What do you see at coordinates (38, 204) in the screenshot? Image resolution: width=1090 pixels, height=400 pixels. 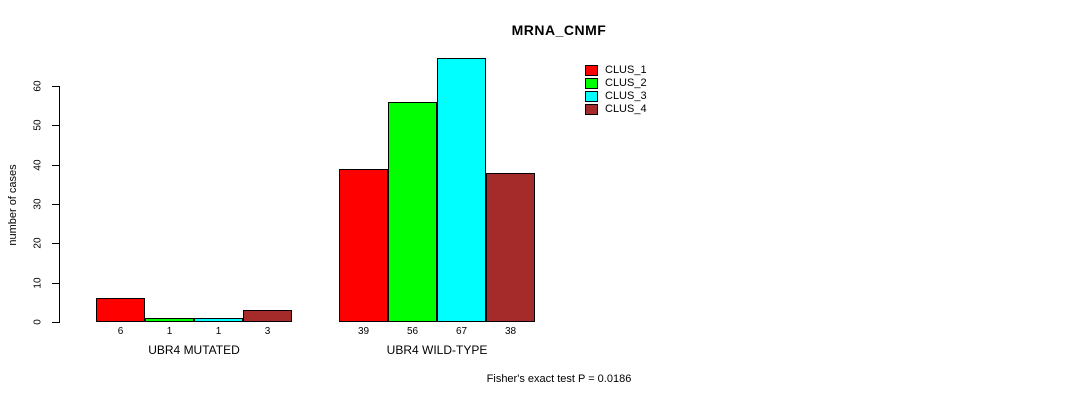 I see `y-tick-label: 30` at bounding box center [38, 204].